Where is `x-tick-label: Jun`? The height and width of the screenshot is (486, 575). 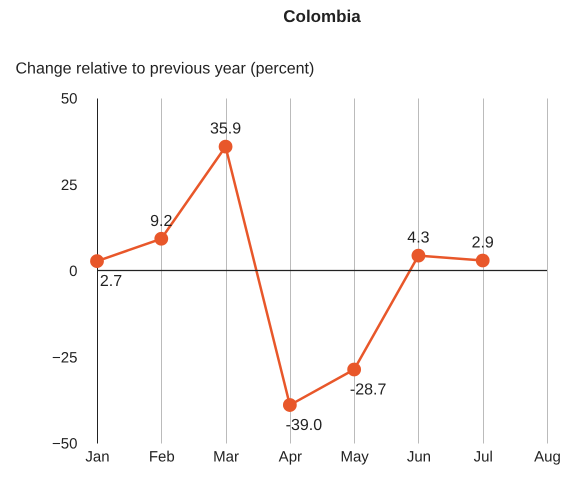 x-tick-label: Jun is located at coordinates (419, 457).